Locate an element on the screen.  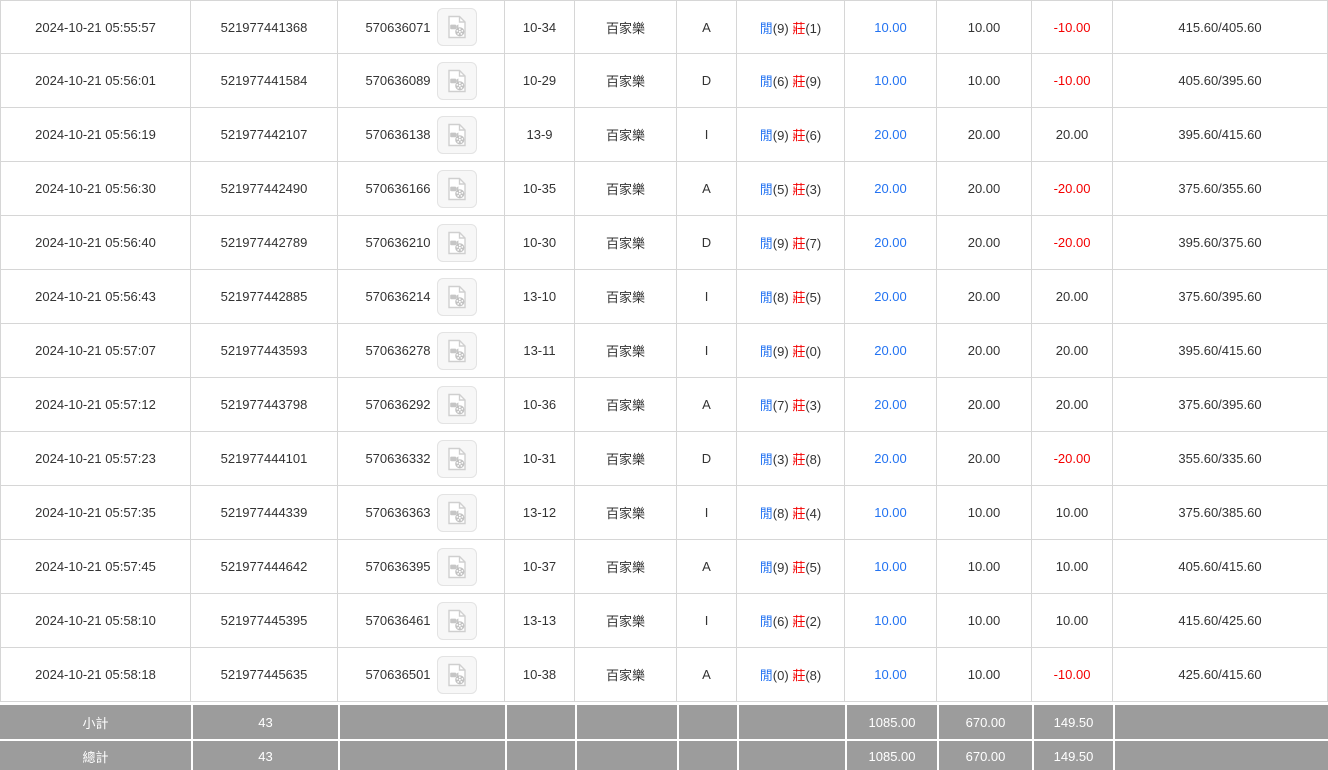
bet-time: 2024-10-21 05:57:07 is located at coordinates (95, 351).